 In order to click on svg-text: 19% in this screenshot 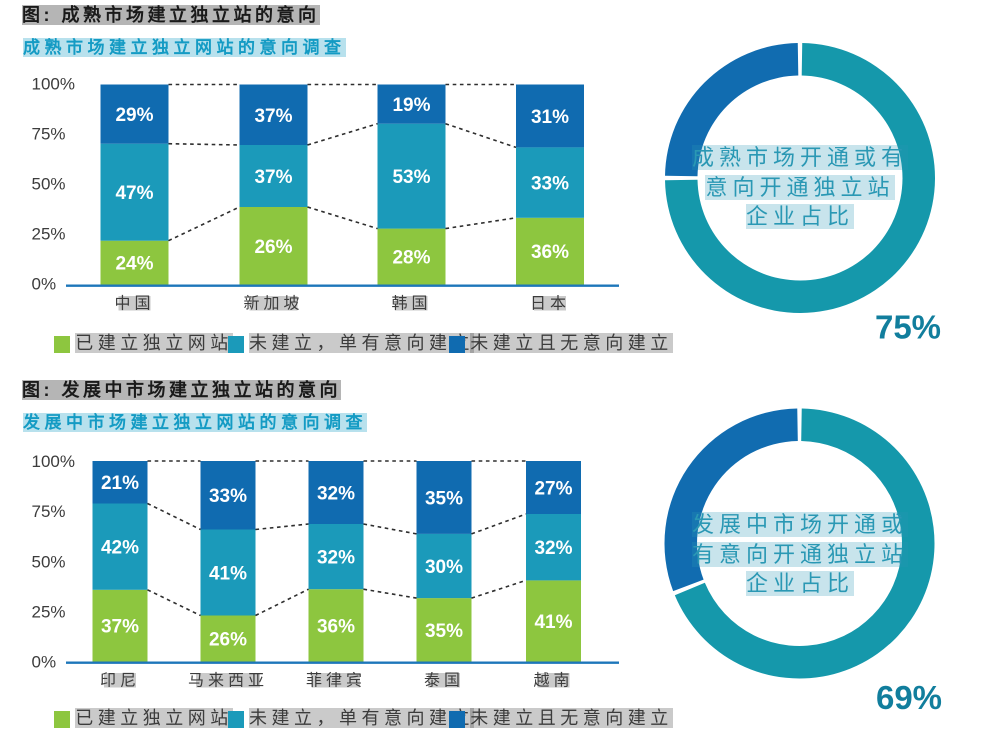, I will do `click(411, 105)`.